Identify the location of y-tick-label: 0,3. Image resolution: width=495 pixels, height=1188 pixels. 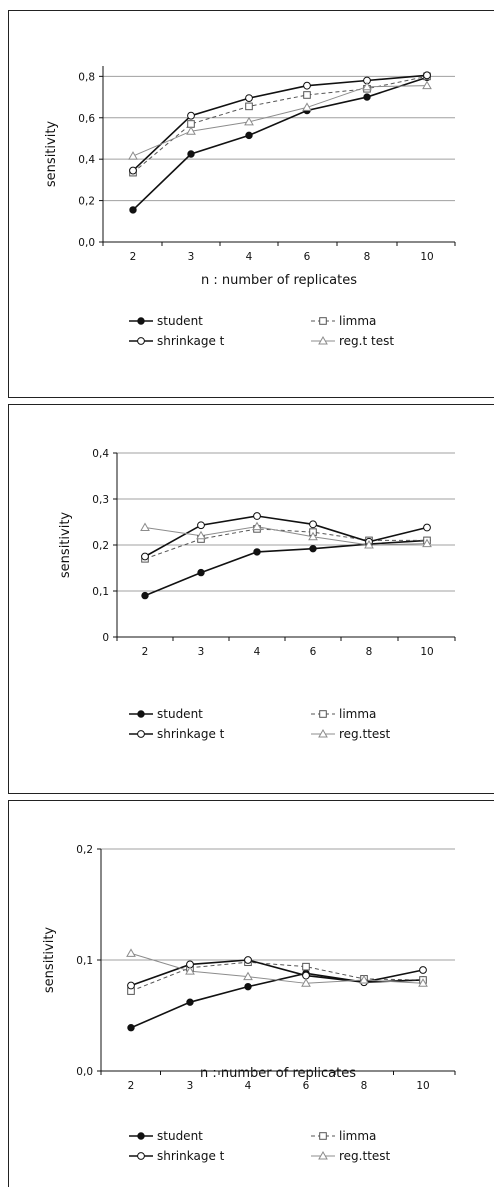
(100, 500).